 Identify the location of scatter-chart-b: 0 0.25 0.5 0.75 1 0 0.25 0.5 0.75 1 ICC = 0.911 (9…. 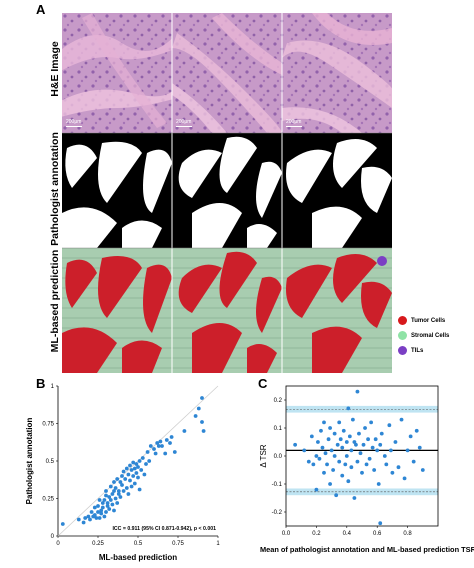
(122, 473).